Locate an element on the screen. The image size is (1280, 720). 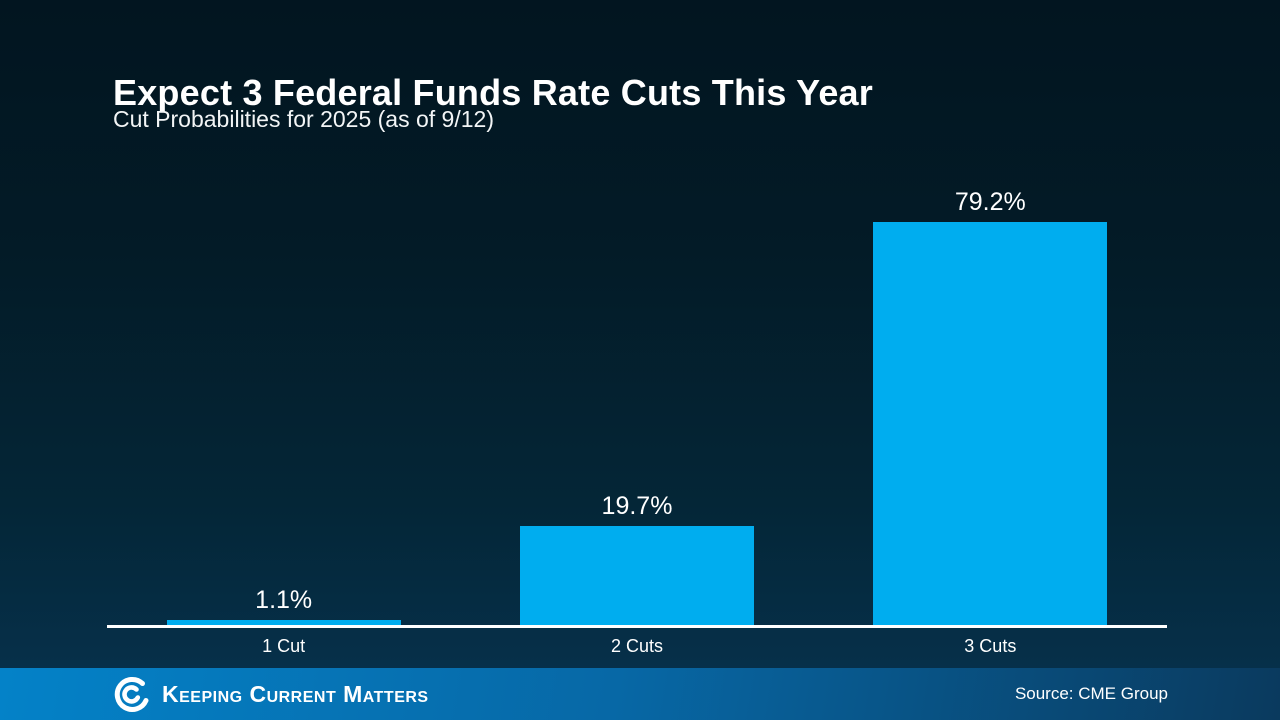
x-axis-label: 2 Cuts is located at coordinates (636, 646).